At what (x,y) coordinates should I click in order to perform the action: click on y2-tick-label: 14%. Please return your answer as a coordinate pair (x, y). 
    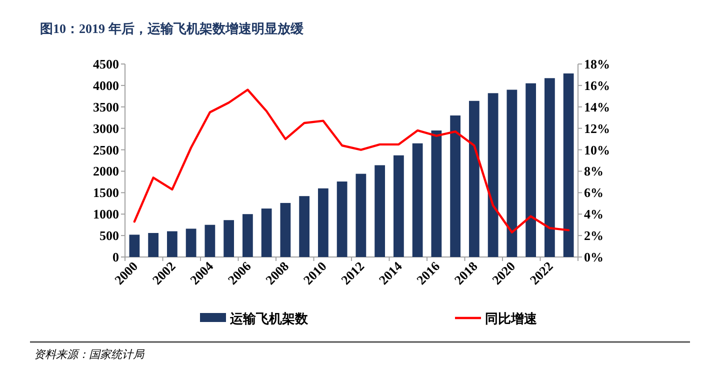
    Looking at the image, I should click on (597, 106).